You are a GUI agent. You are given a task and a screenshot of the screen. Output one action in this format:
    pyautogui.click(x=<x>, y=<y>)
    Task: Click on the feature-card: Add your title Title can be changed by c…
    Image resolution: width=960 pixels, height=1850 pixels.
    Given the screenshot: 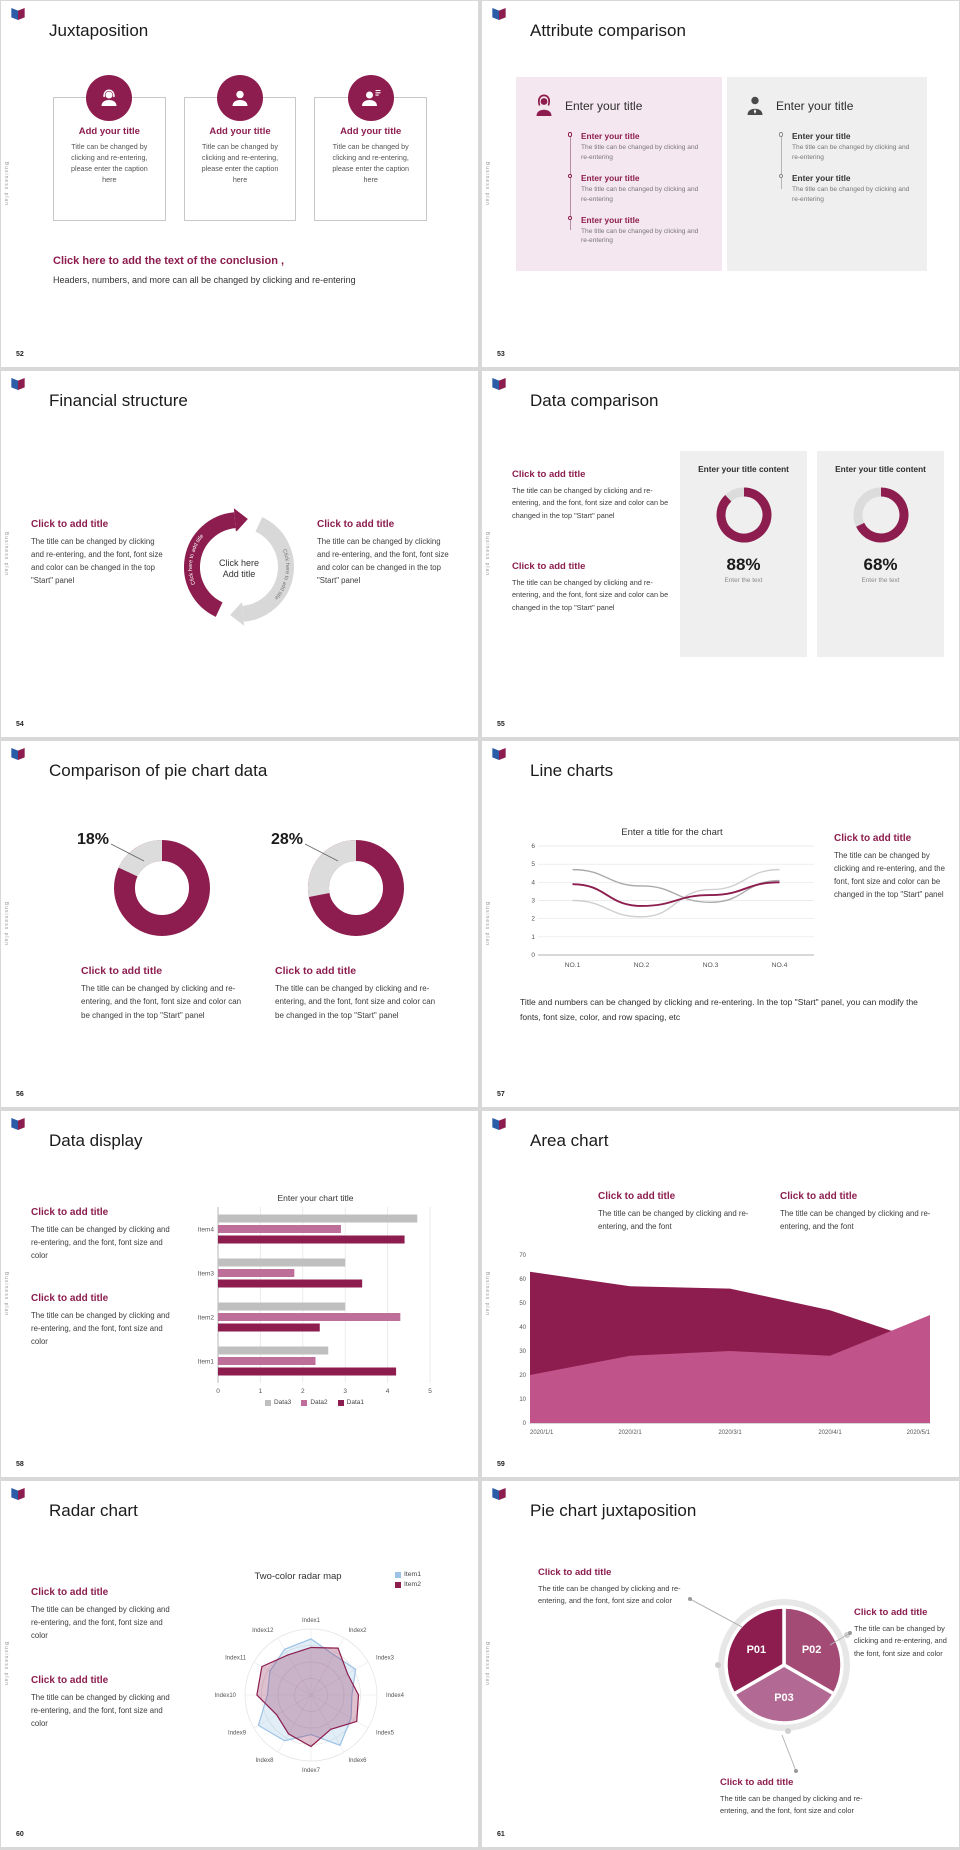 What is the action you would take?
    pyautogui.click(x=240, y=148)
    